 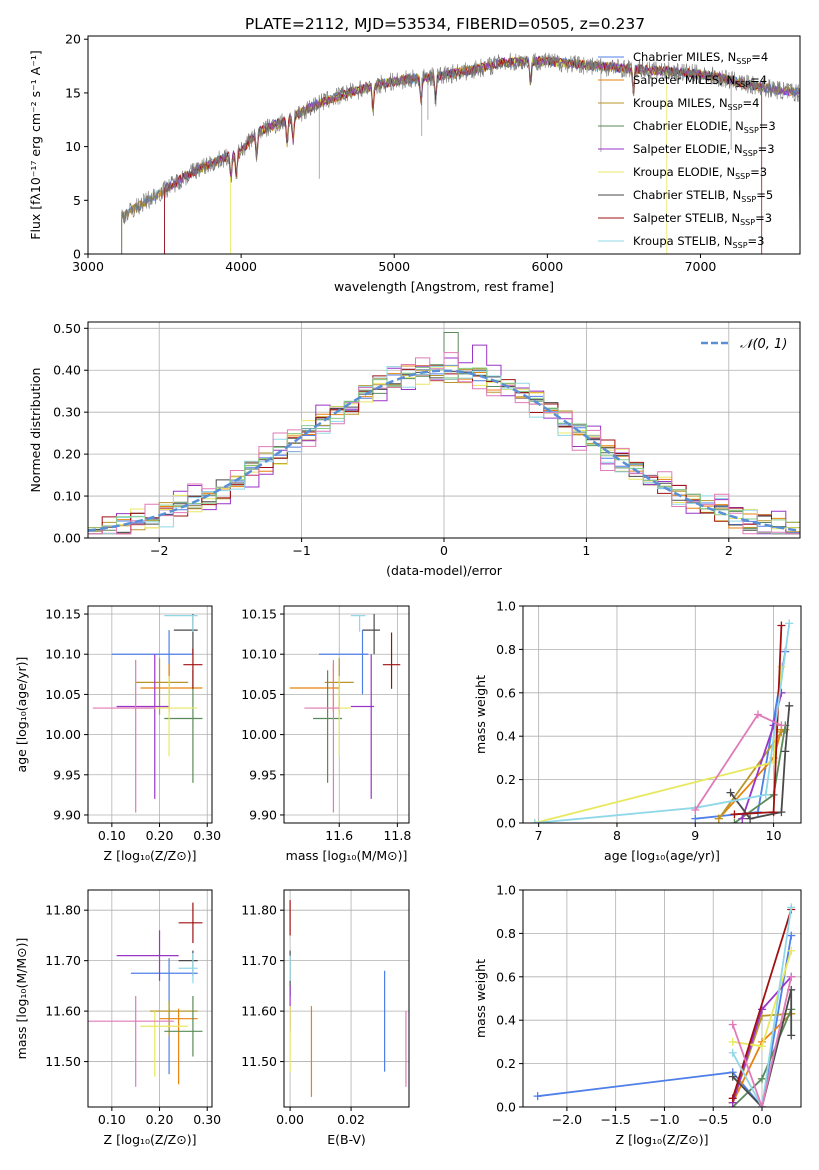 What do you see at coordinates (88, 266) in the screenshot?
I see `x-tick-label: 3000` at bounding box center [88, 266].